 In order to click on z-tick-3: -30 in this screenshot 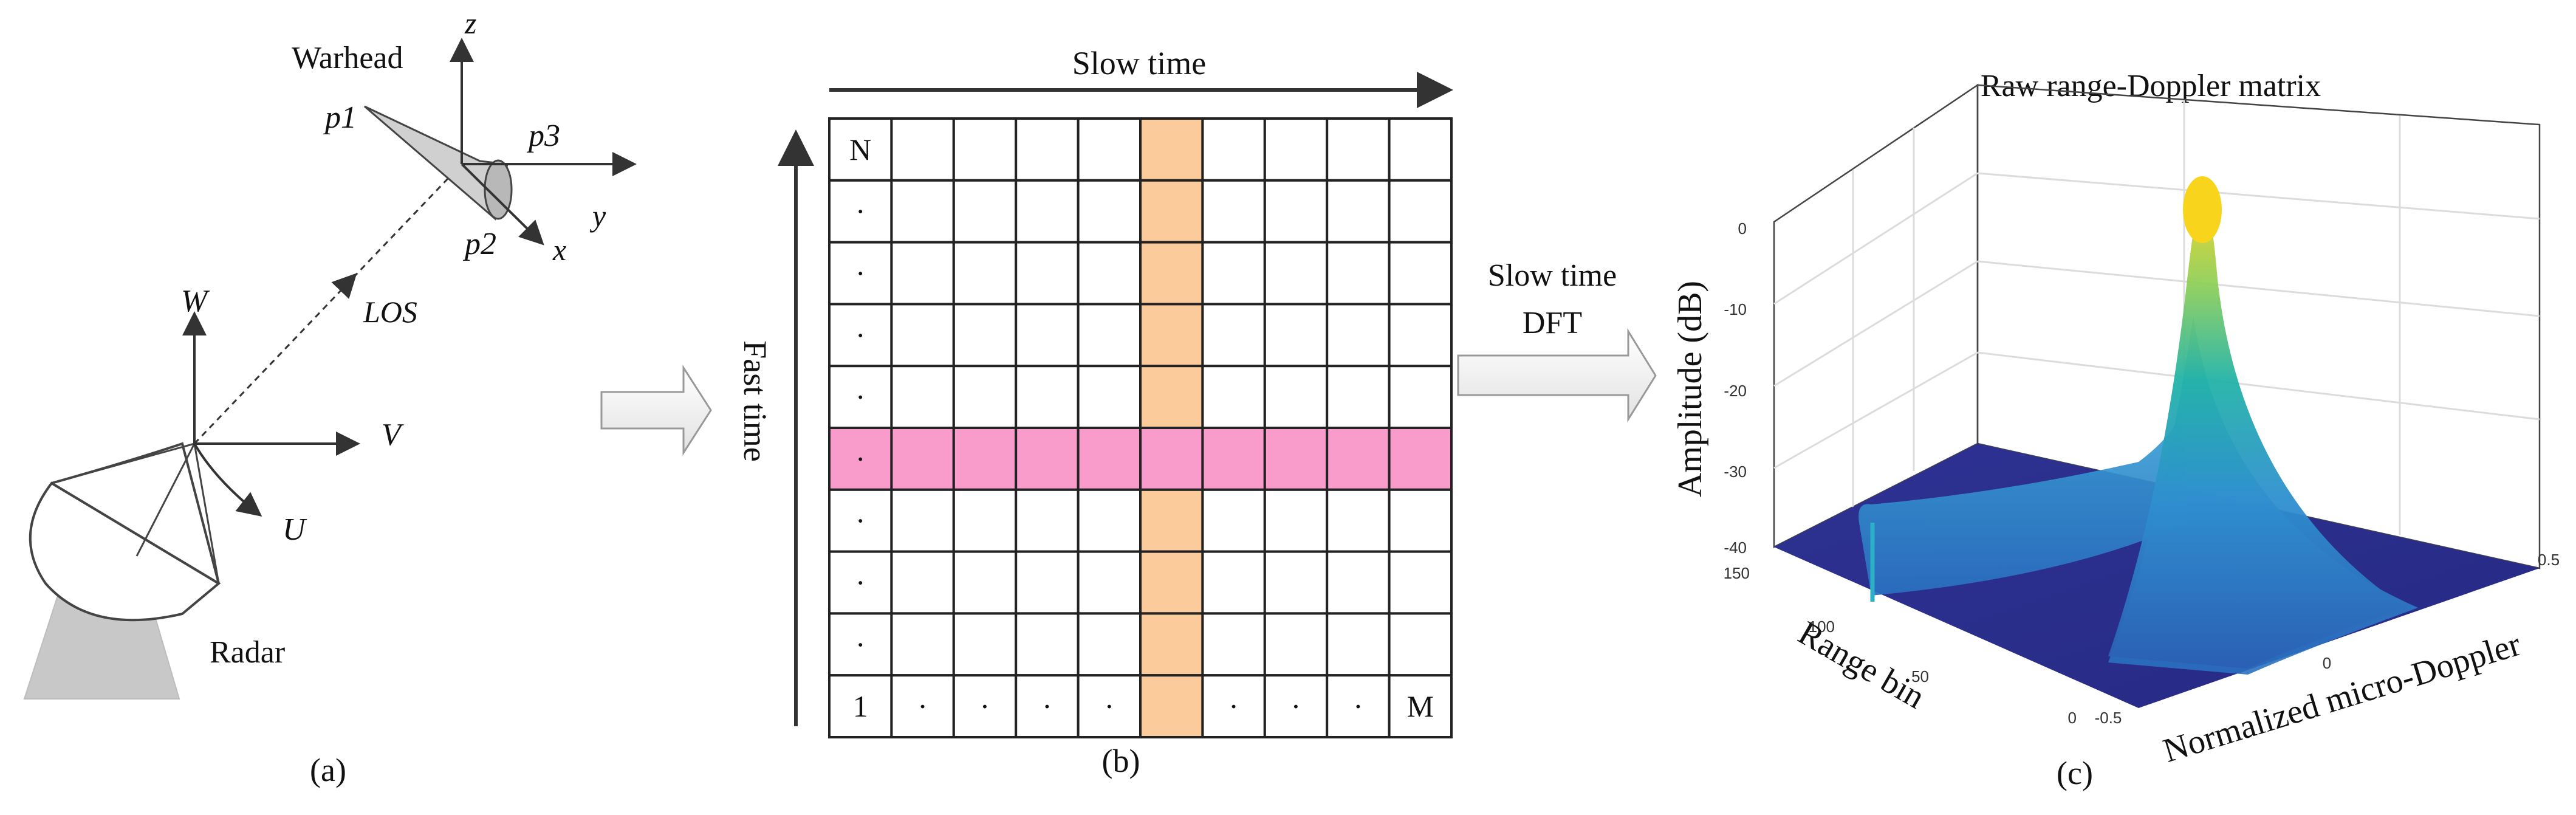, I will do `click(1735, 472)`.